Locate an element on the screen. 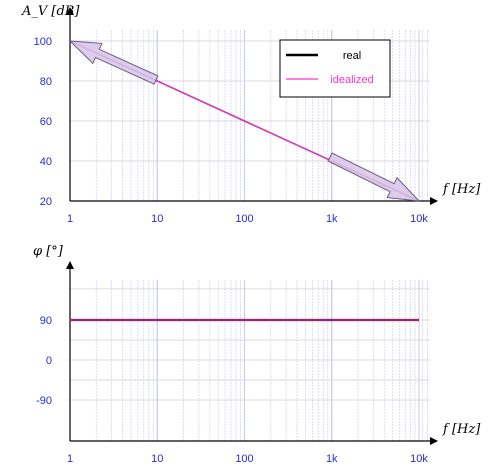 The height and width of the screenshot is (472, 501). y-tick-label: 0 is located at coordinates (49, 361).